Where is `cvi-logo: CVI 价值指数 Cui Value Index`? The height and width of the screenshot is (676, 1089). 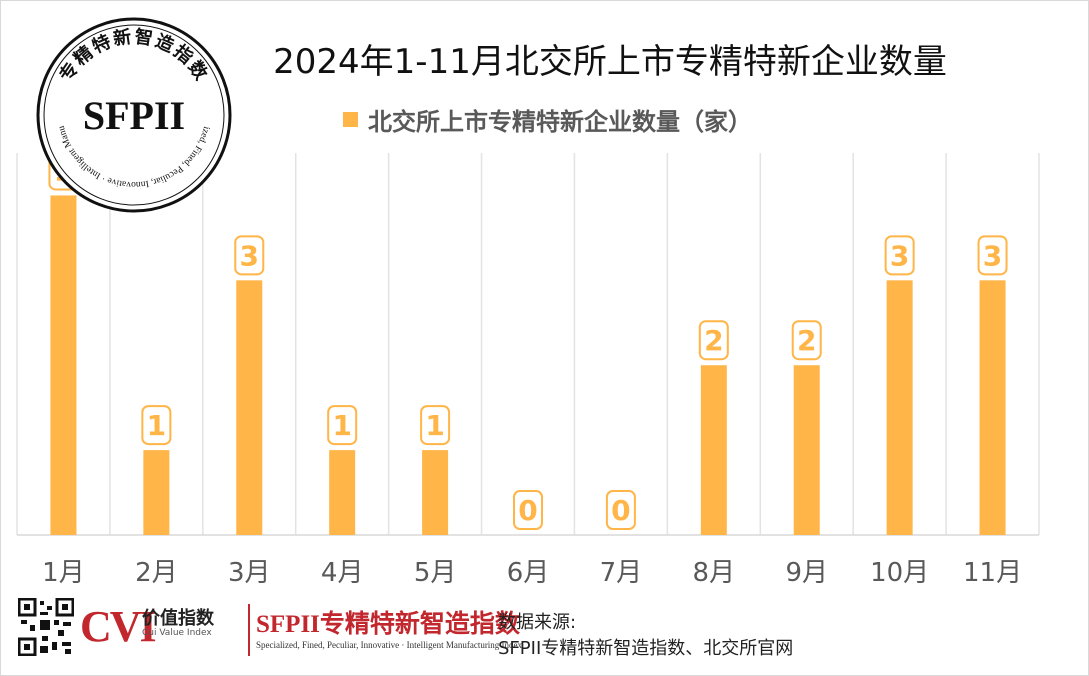 cvi-logo: CVI 价值指数 Cui Value Index is located at coordinates (162, 629).